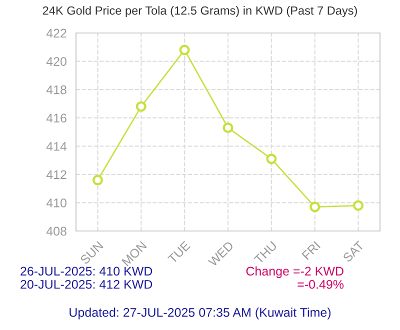 The image size is (400, 330). Describe the element at coordinates (56, 89) in the screenshot. I see `y-tick-label: 418` at that location.